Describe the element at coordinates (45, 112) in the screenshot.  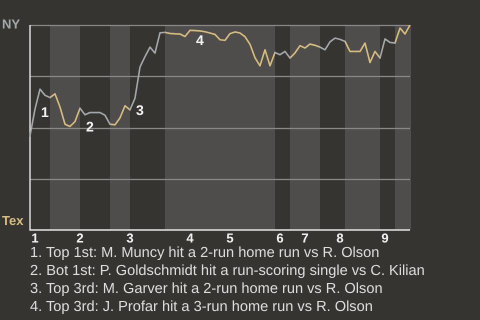
I see `annotation: 1` at that location.